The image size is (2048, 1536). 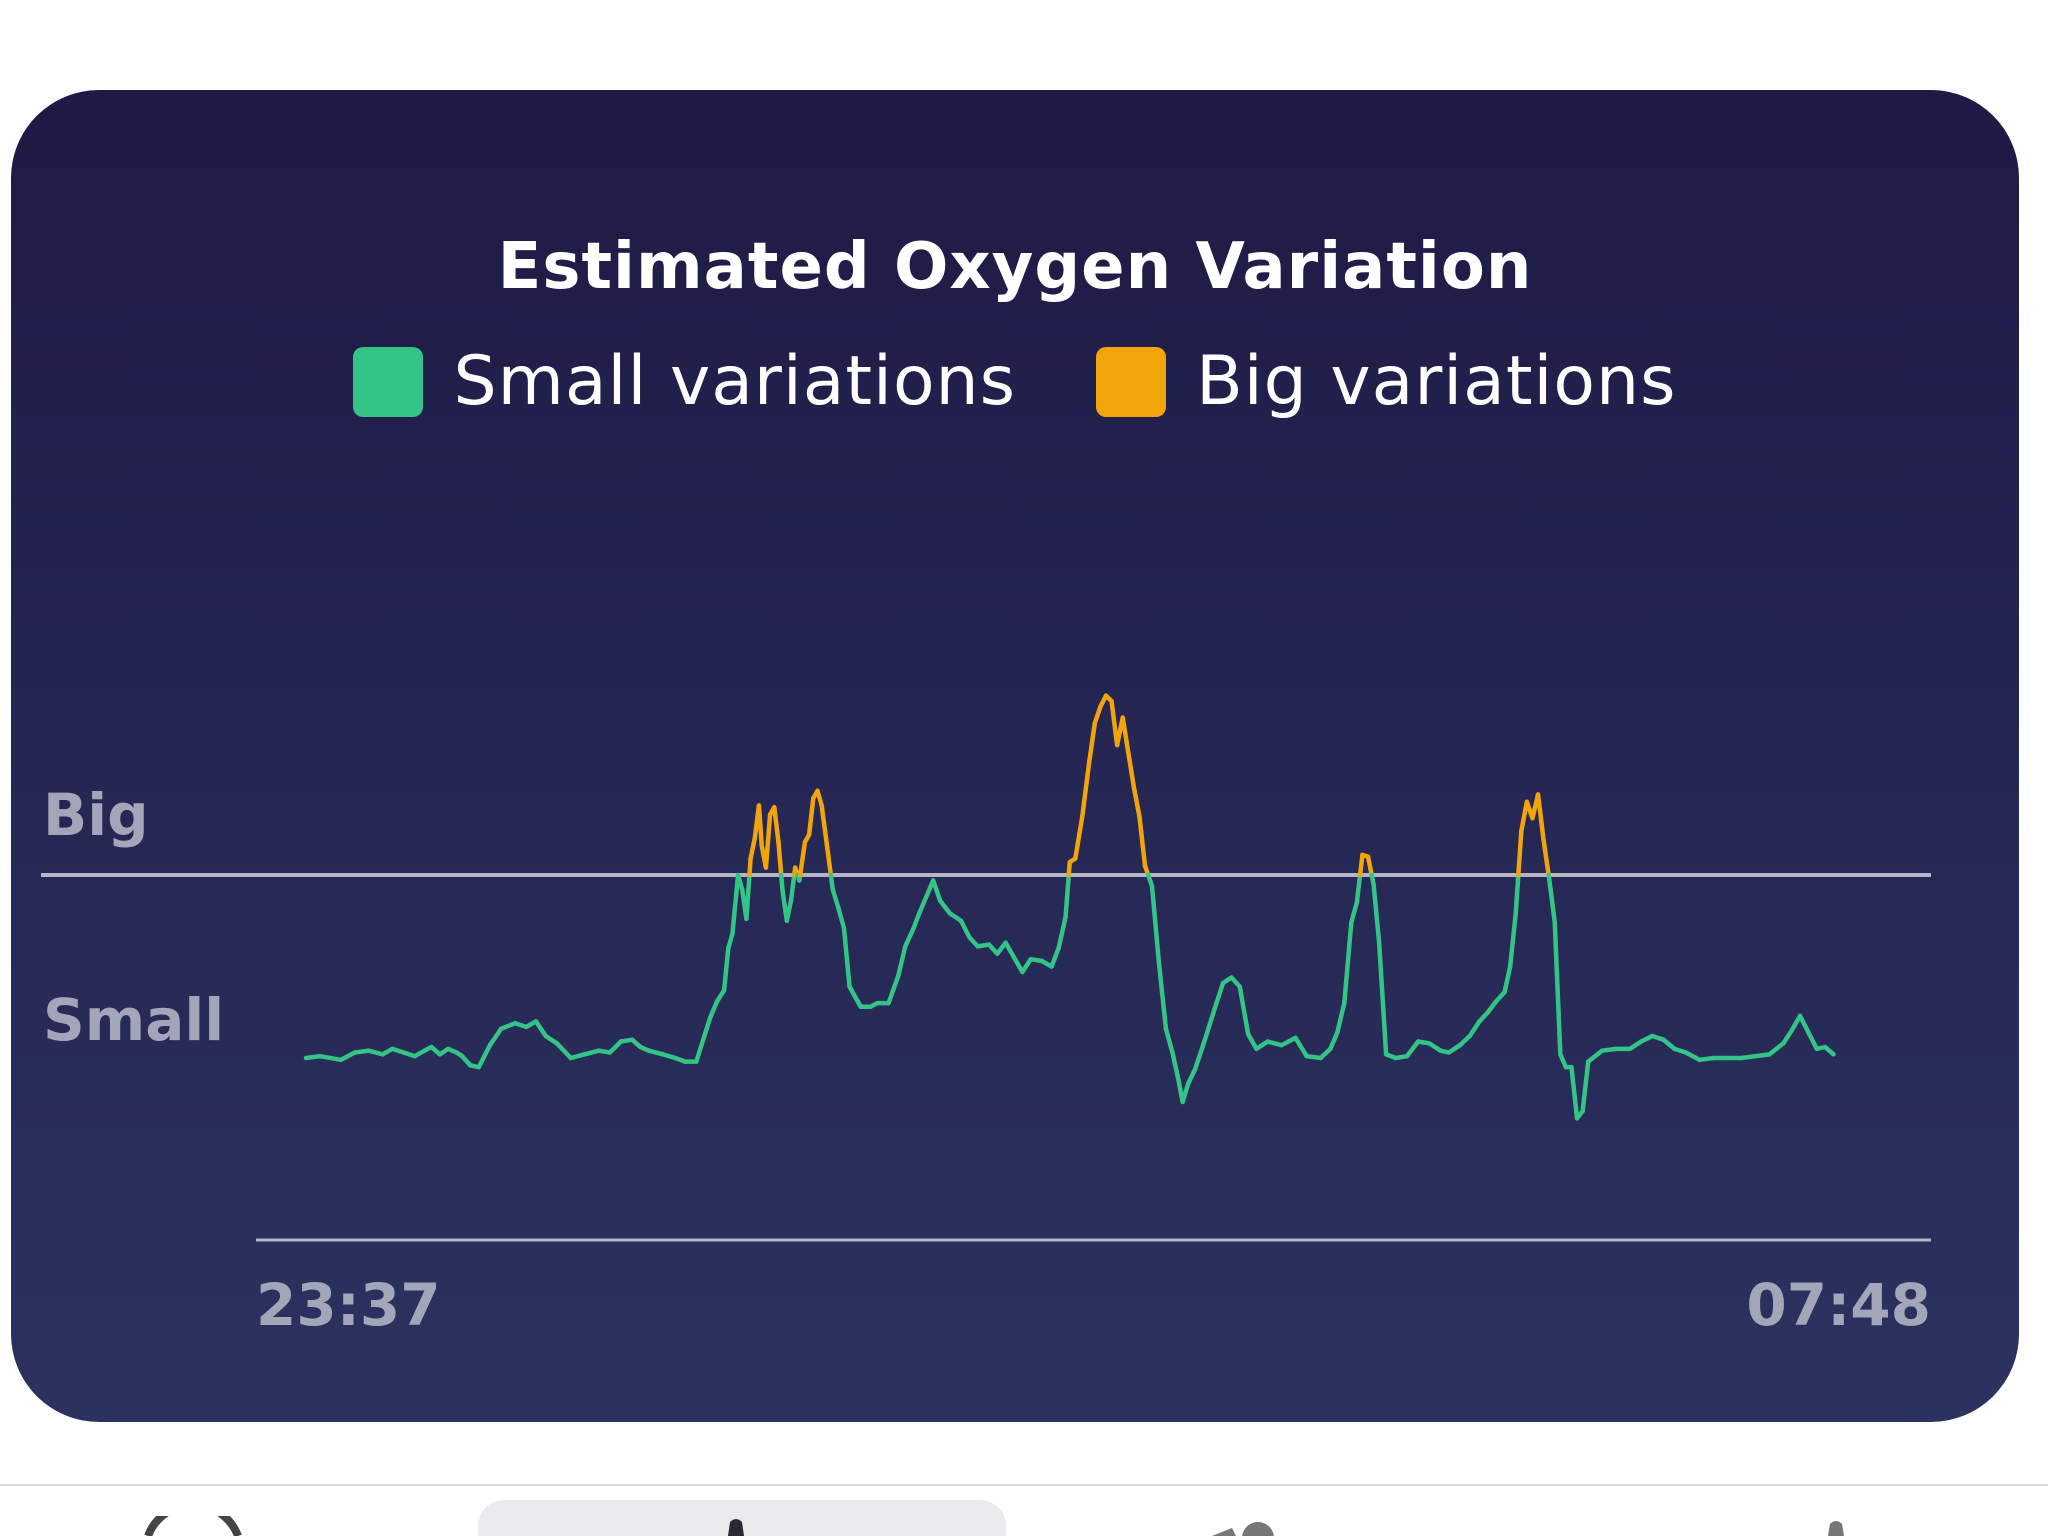 What do you see at coordinates (1838, 1305) in the screenshot?
I see `x-tick-label-end: 07:48` at bounding box center [1838, 1305].